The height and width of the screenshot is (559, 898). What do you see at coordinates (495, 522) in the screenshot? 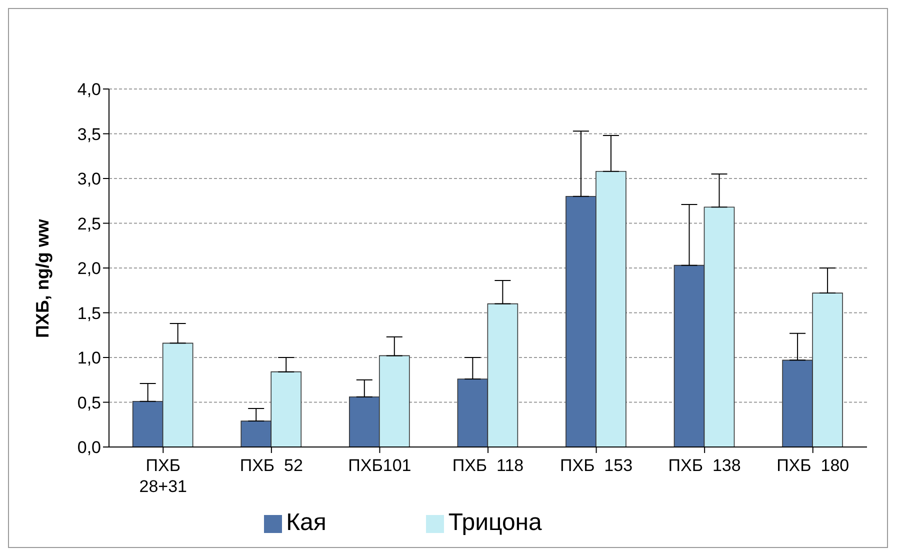
I see `legend-label: Трицона` at bounding box center [495, 522].